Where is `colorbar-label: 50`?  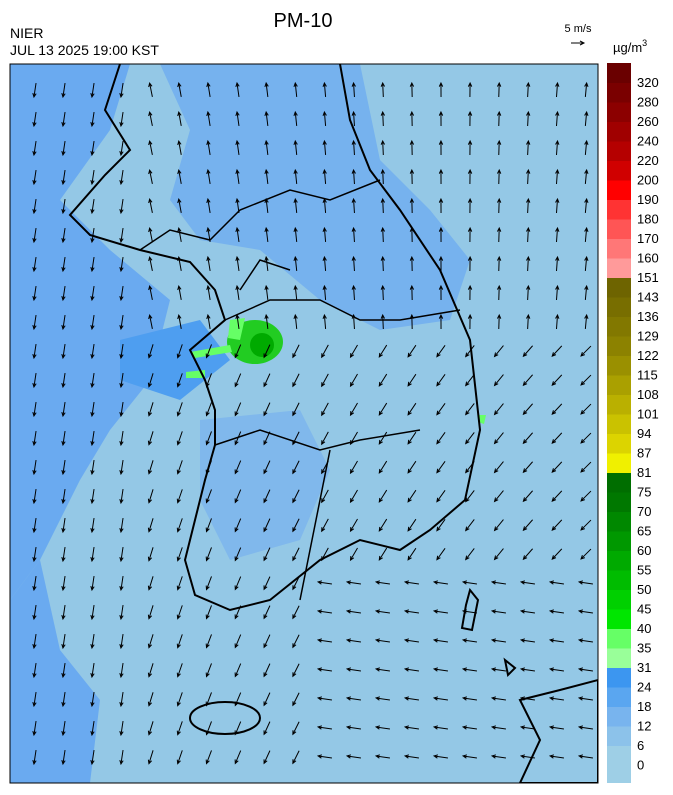
colorbar-label: 50 is located at coordinates (644, 589).